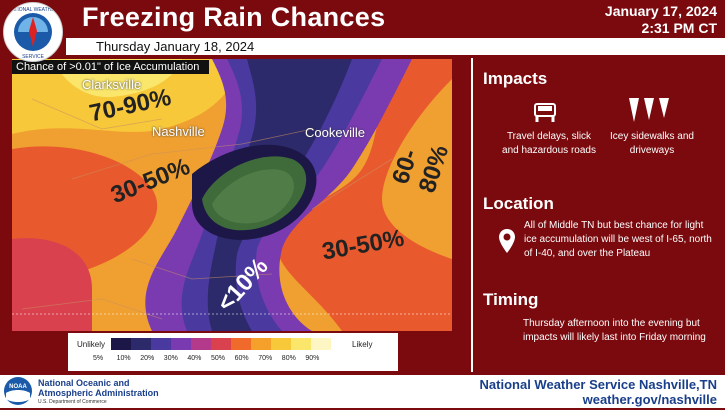  Describe the element at coordinates (335, 132) in the screenshot. I see `city-label-cookeville: Cookeville` at that location.